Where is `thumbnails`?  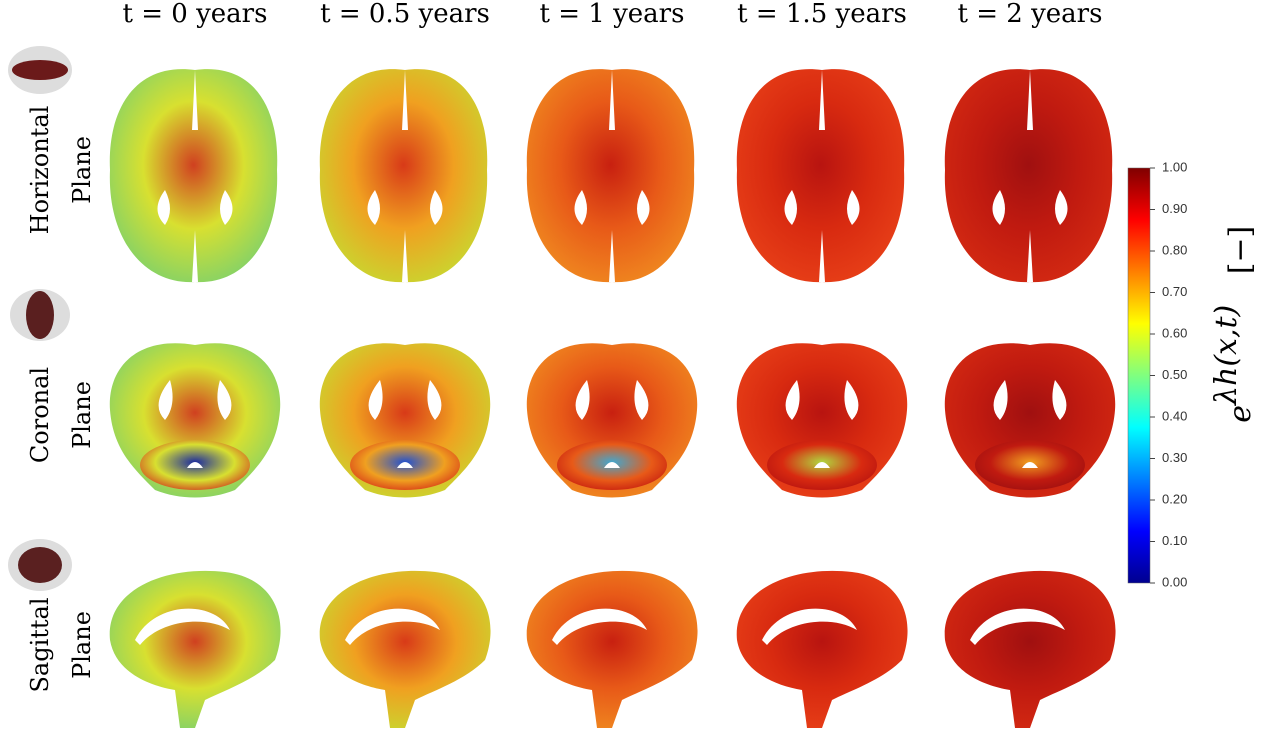 thumbnails is located at coordinates (40, 318).